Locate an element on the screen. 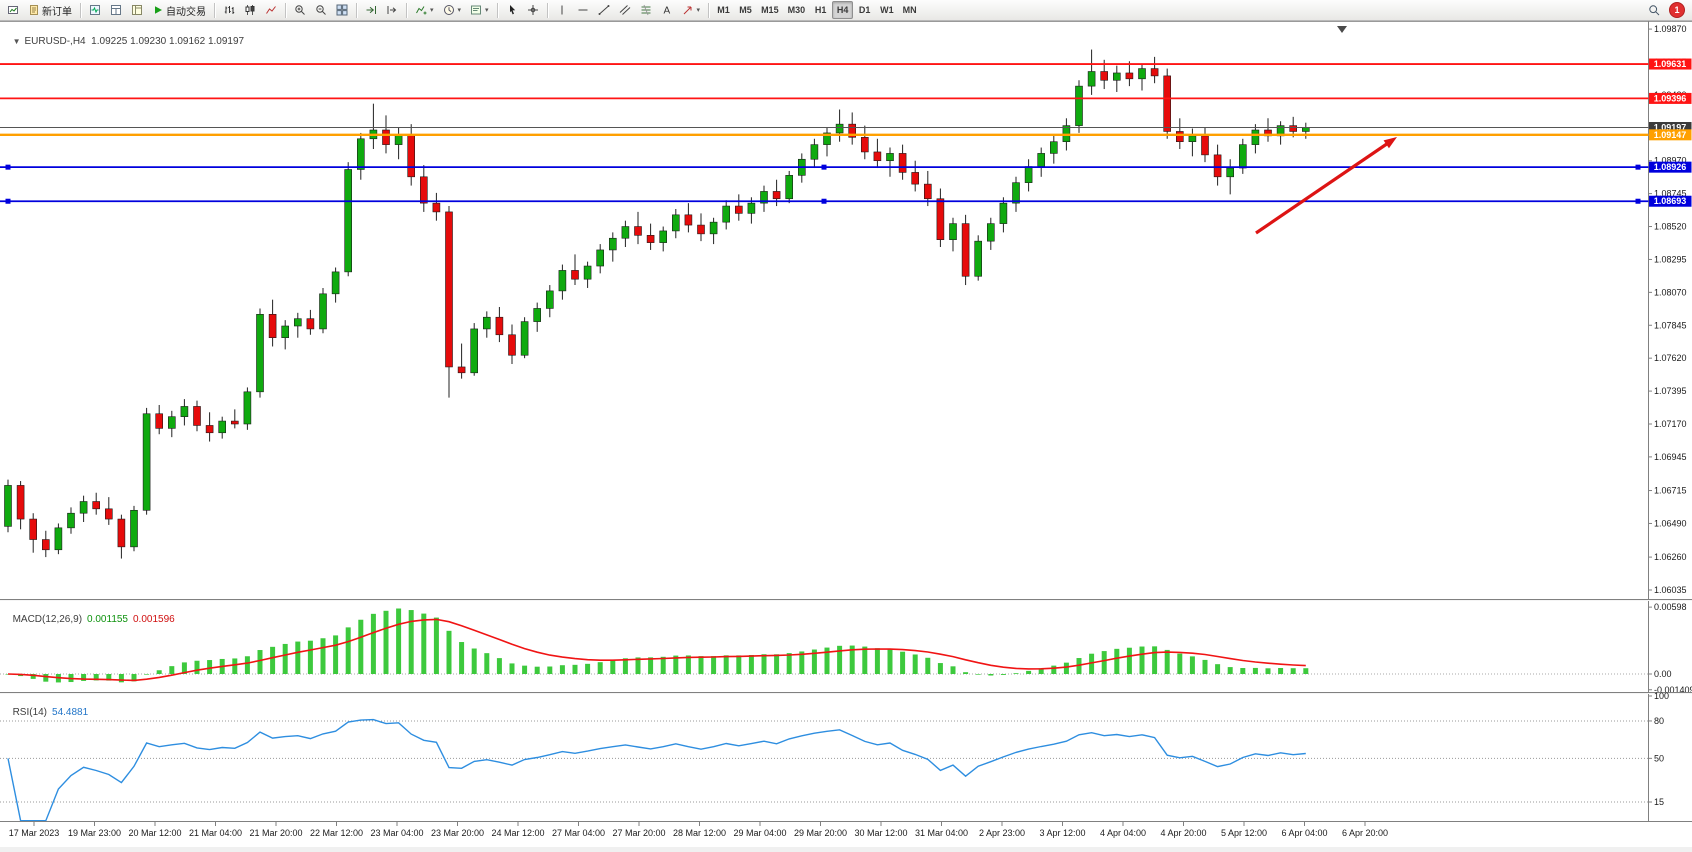  vline-icon is located at coordinates (562, 10).